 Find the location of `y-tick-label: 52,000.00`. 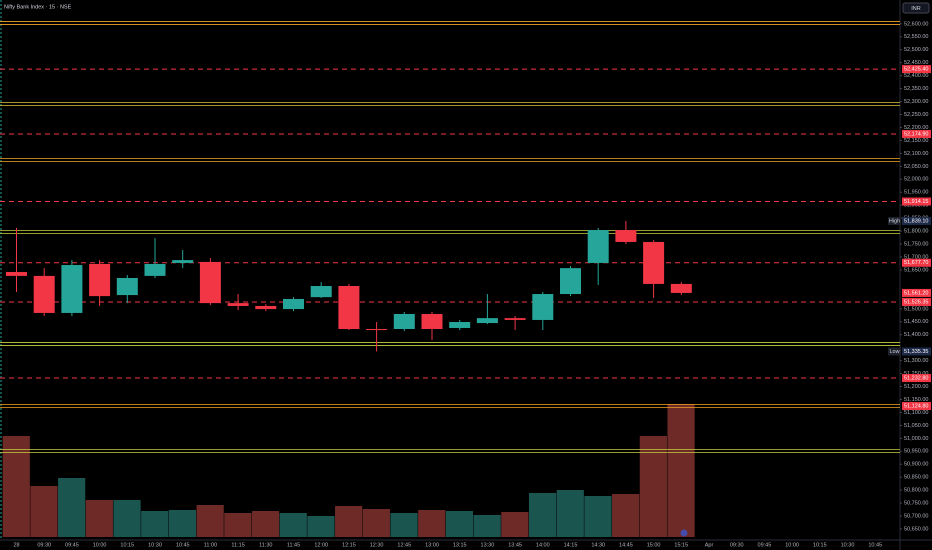

y-tick-label: 52,000.00 is located at coordinates (916, 180).